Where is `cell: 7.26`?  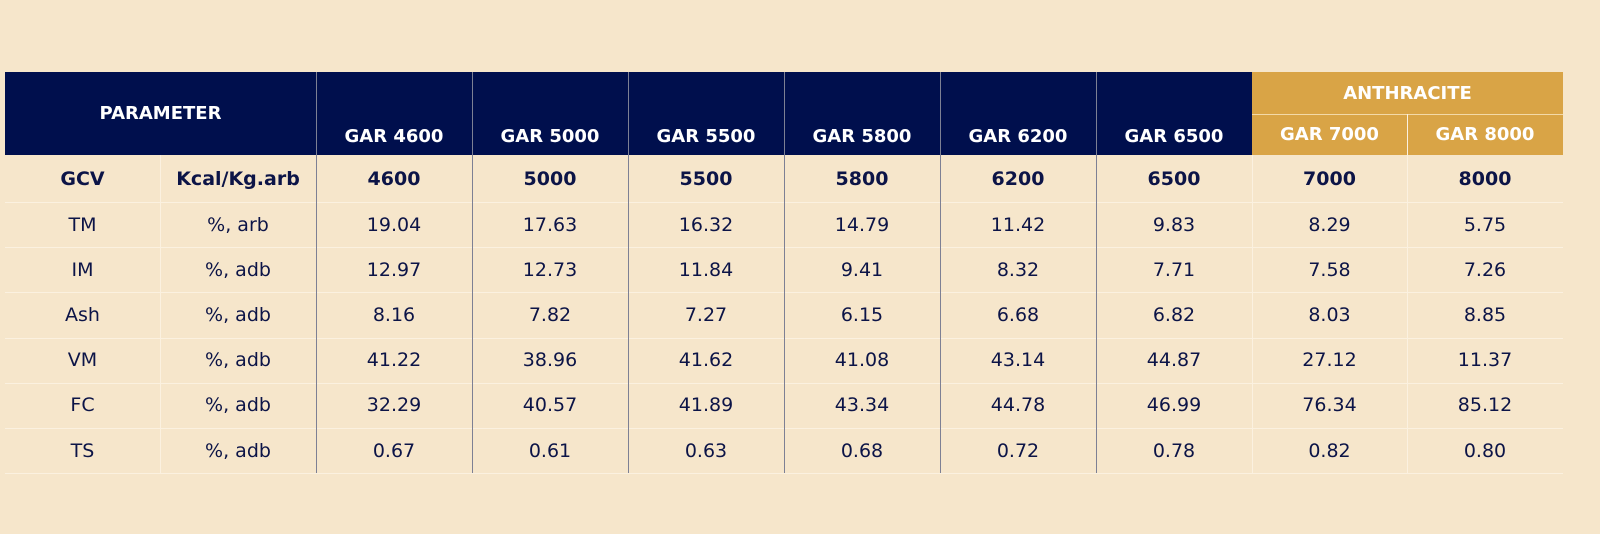
cell: 7.26 is located at coordinates (1485, 269).